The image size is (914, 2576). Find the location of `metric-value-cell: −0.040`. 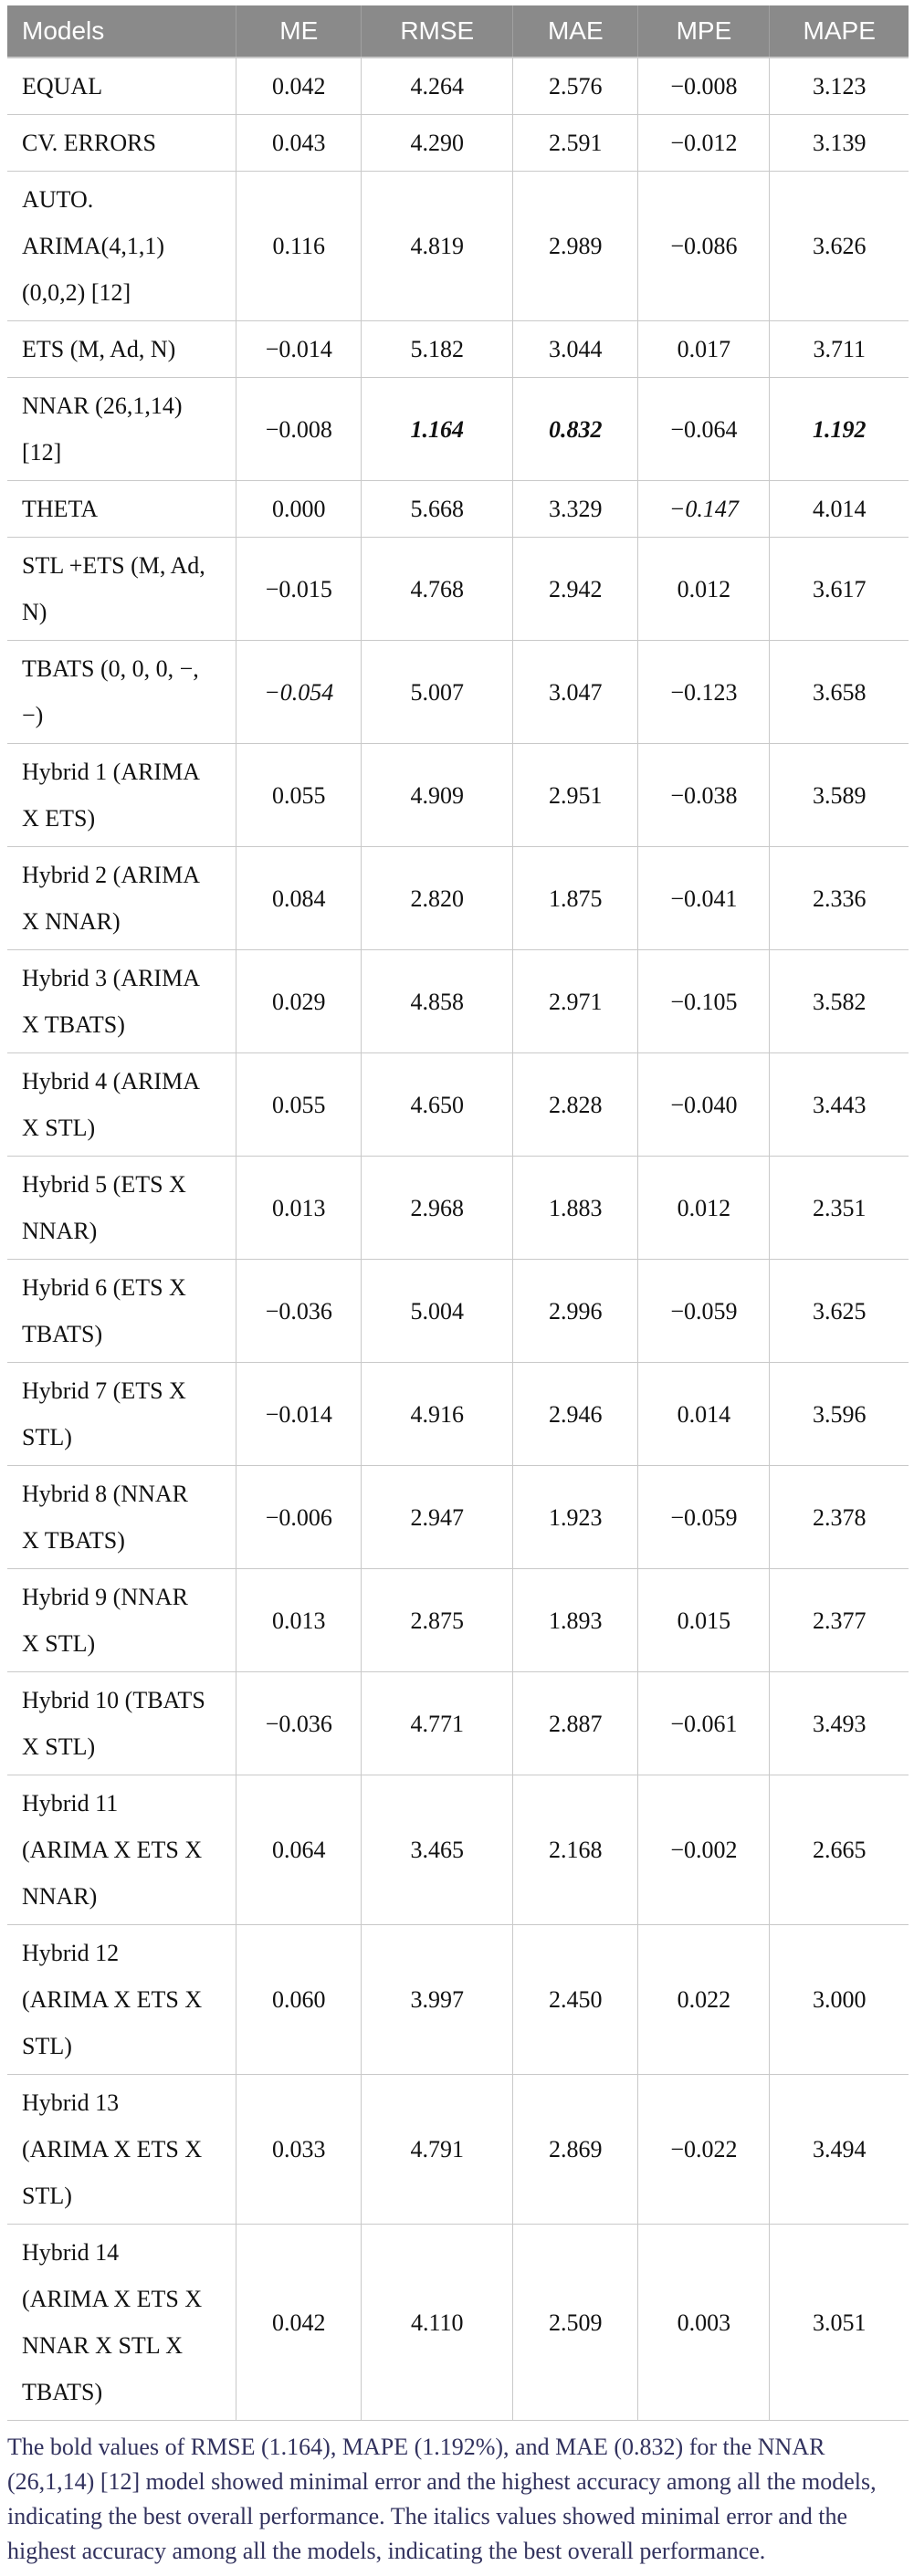

metric-value-cell: −0.040 is located at coordinates (704, 1104).